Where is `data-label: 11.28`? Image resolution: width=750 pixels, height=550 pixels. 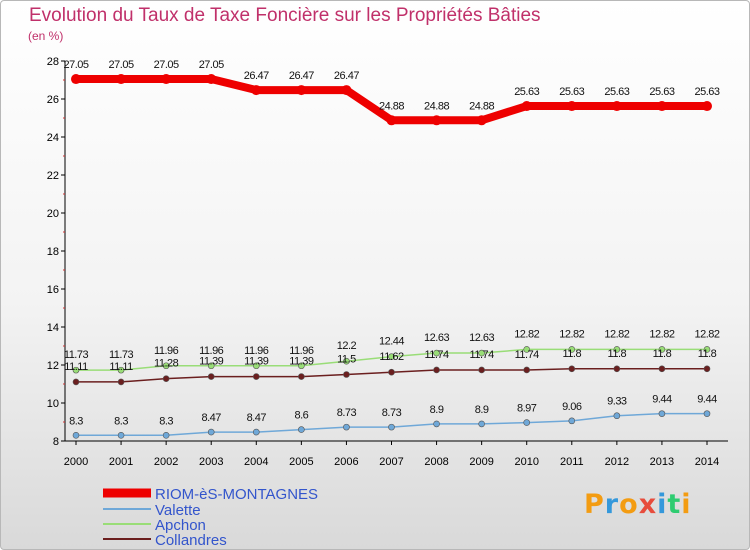 data-label: 11.28 is located at coordinates (166, 364).